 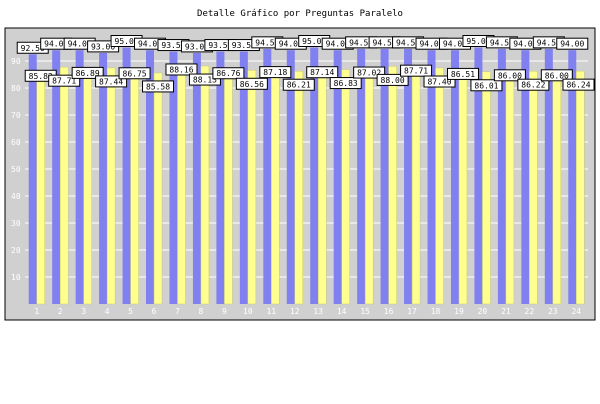 I want to click on data-label: 86.01, so click(x=486, y=85).